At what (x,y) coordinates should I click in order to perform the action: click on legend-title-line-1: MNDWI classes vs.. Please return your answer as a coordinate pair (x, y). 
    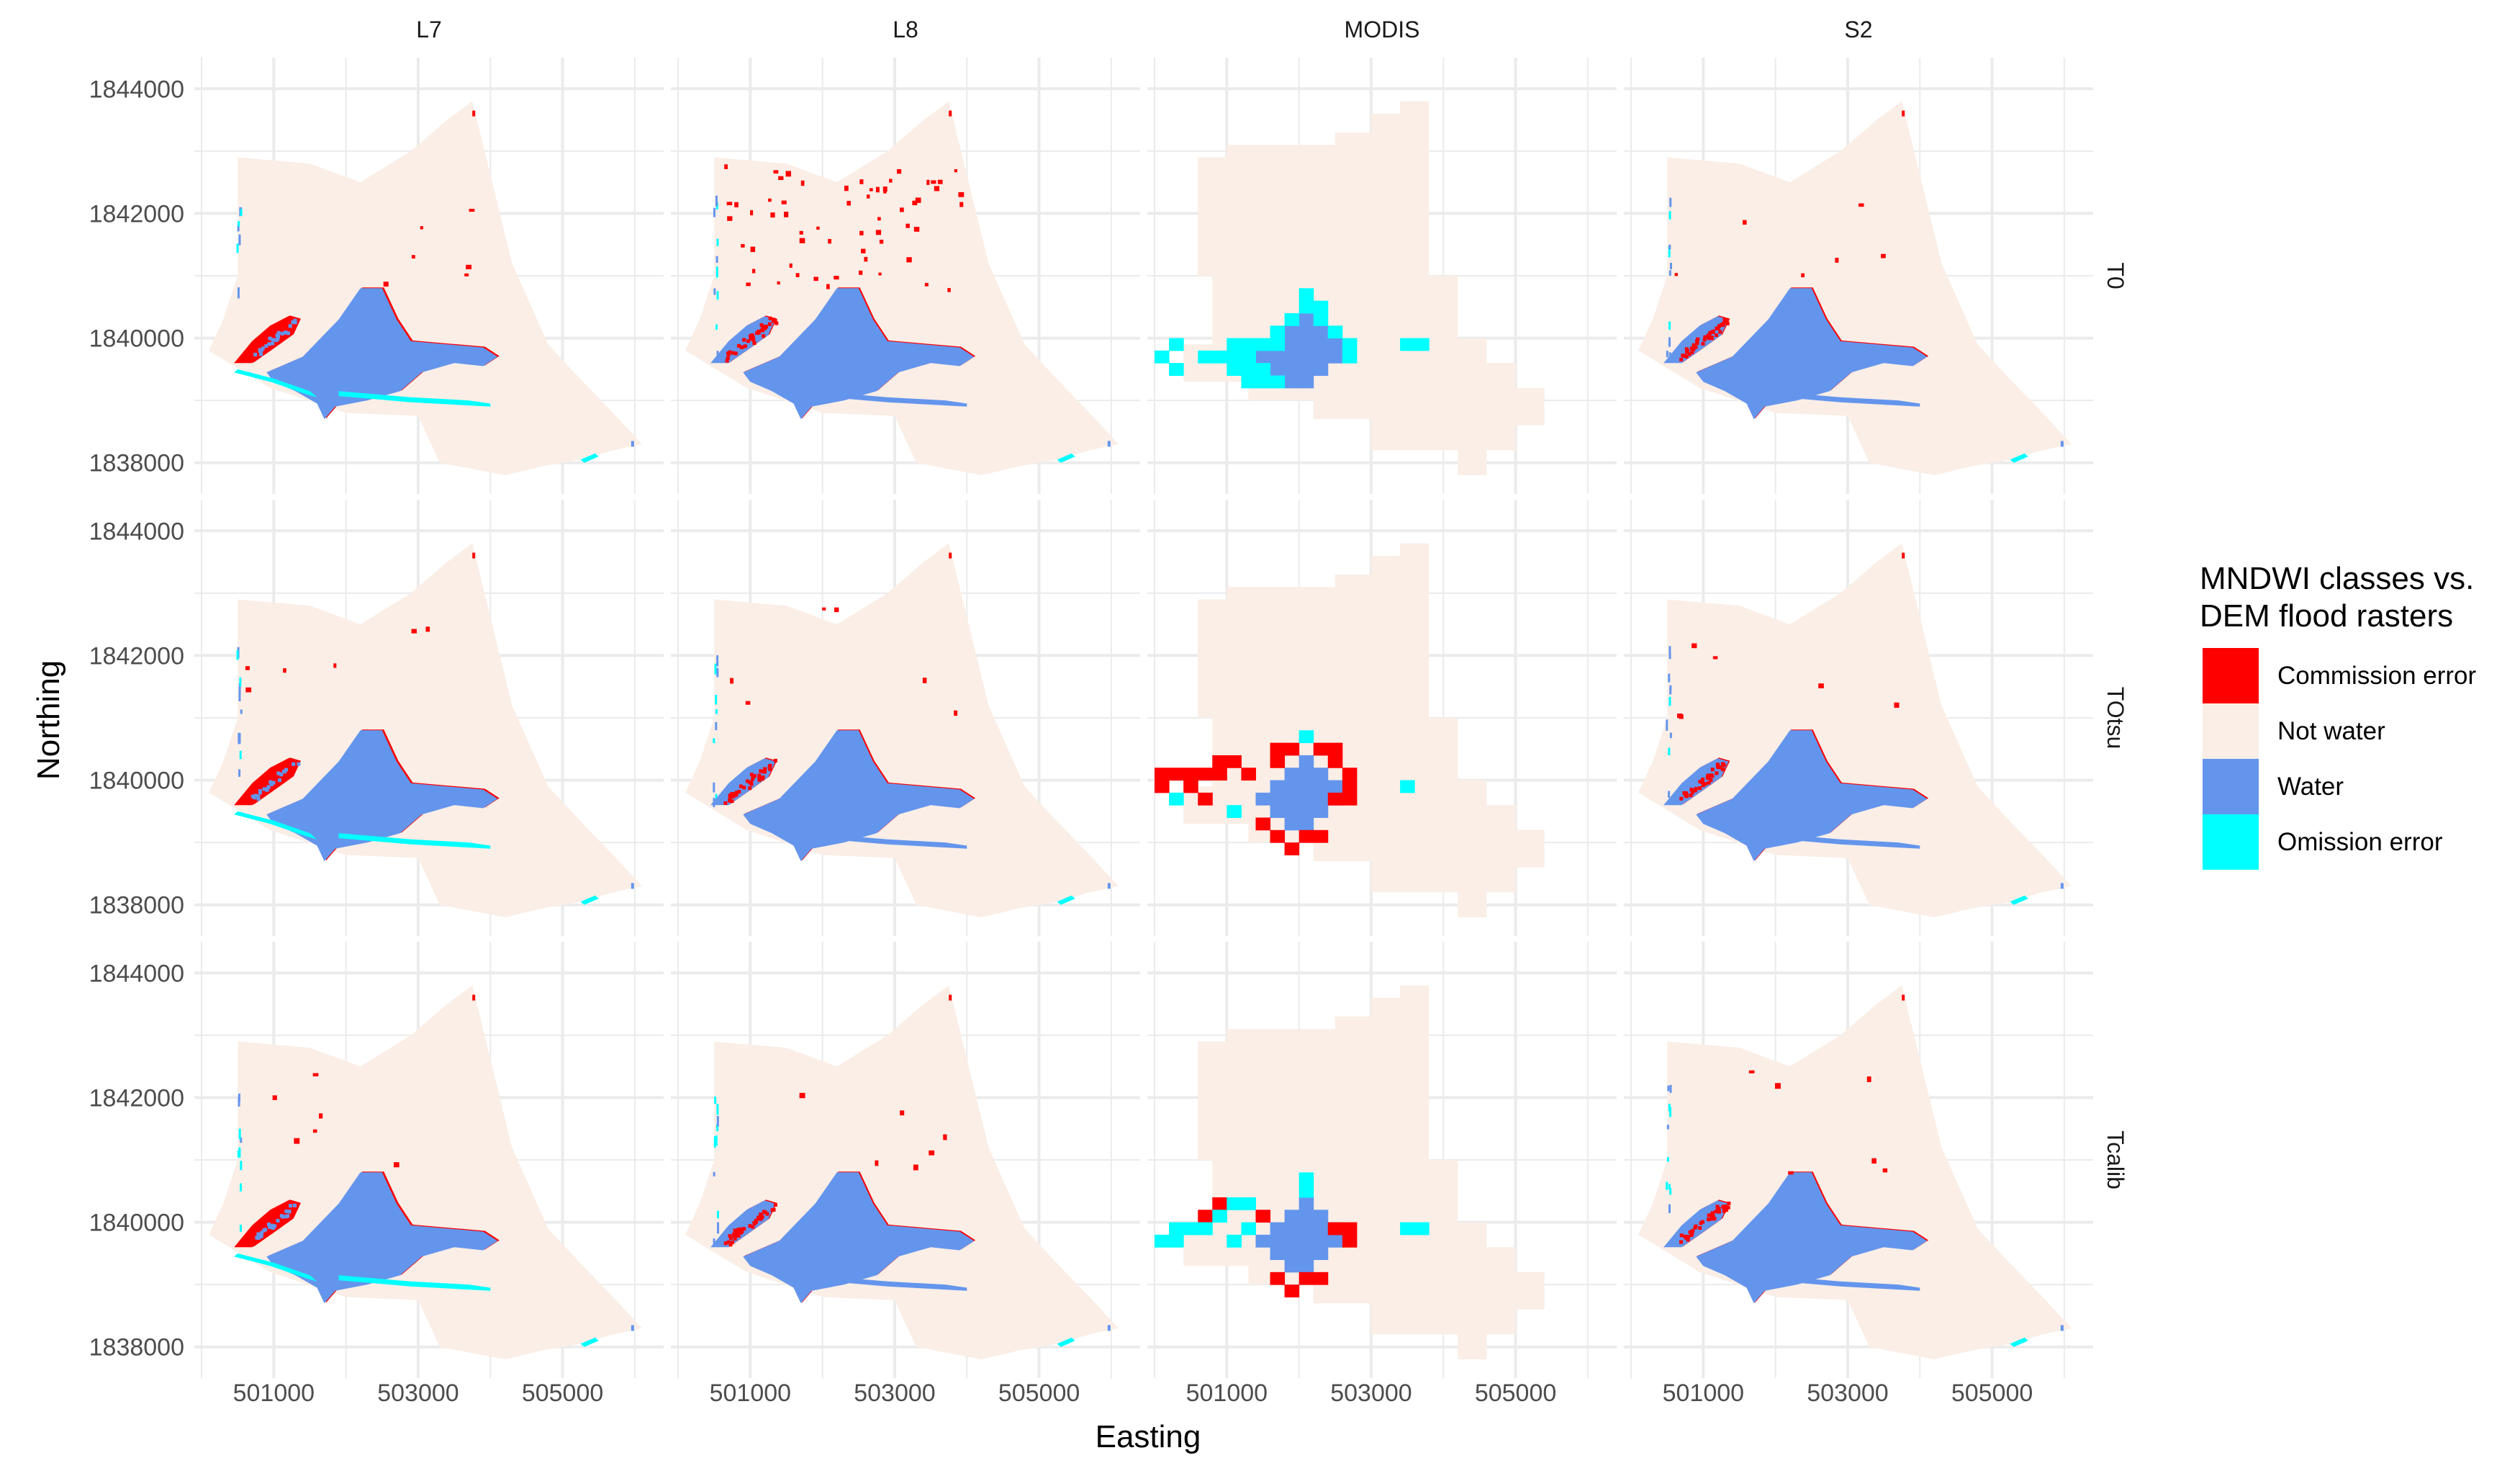
    Looking at the image, I should click on (2337, 578).